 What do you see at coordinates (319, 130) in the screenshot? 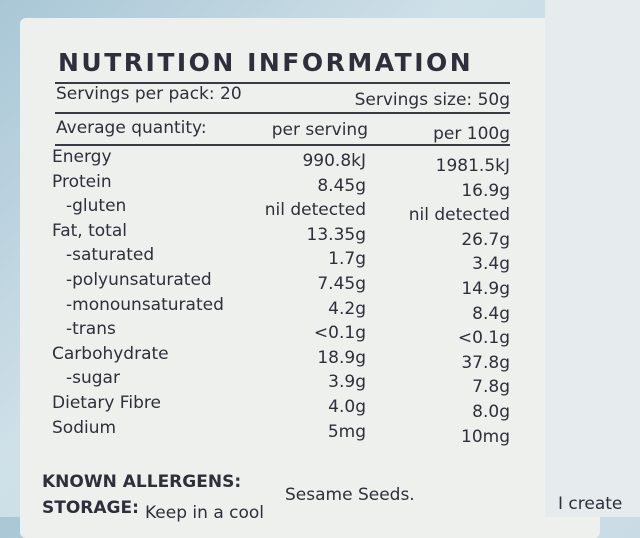
I see `column-header: per serving` at bounding box center [319, 130].